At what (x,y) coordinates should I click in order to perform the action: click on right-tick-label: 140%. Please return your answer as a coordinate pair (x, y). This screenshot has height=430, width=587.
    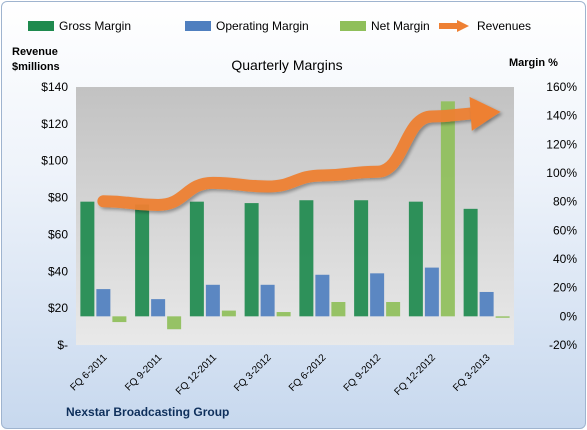
    Looking at the image, I should click on (561, 116).